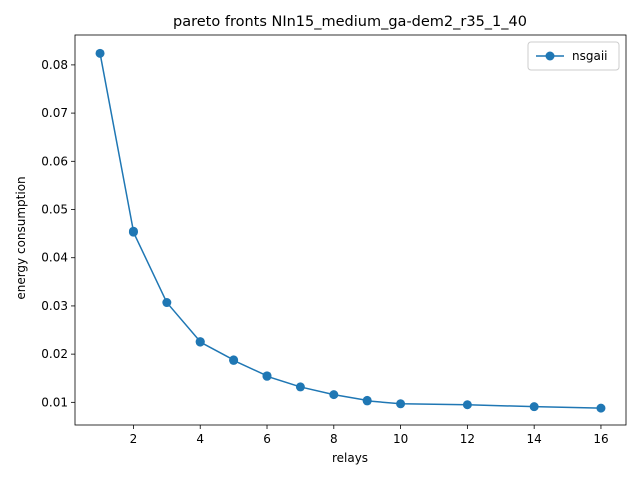 The width and height of the screenshot is (640, 480). Describe the element at coordinates (467, 439) in the screenshot. I see `x-tick-label: 12` at that location.